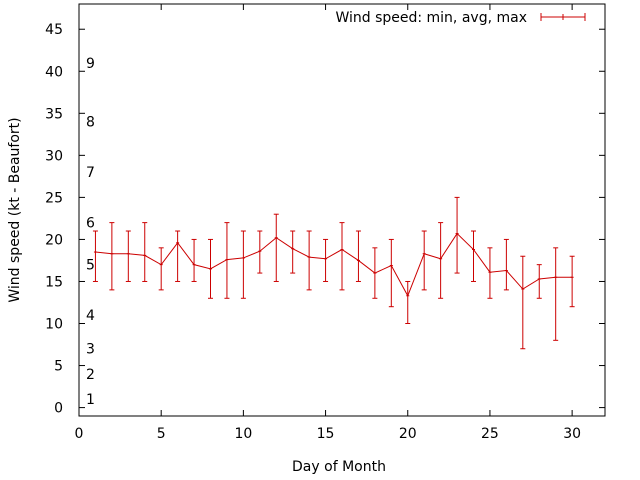 Image resolution: width=640 pixels, height=480 pixels. Describe the element at coordinates (90, 123) in the screenshot. I see `beaufort-label: 8` at that location.